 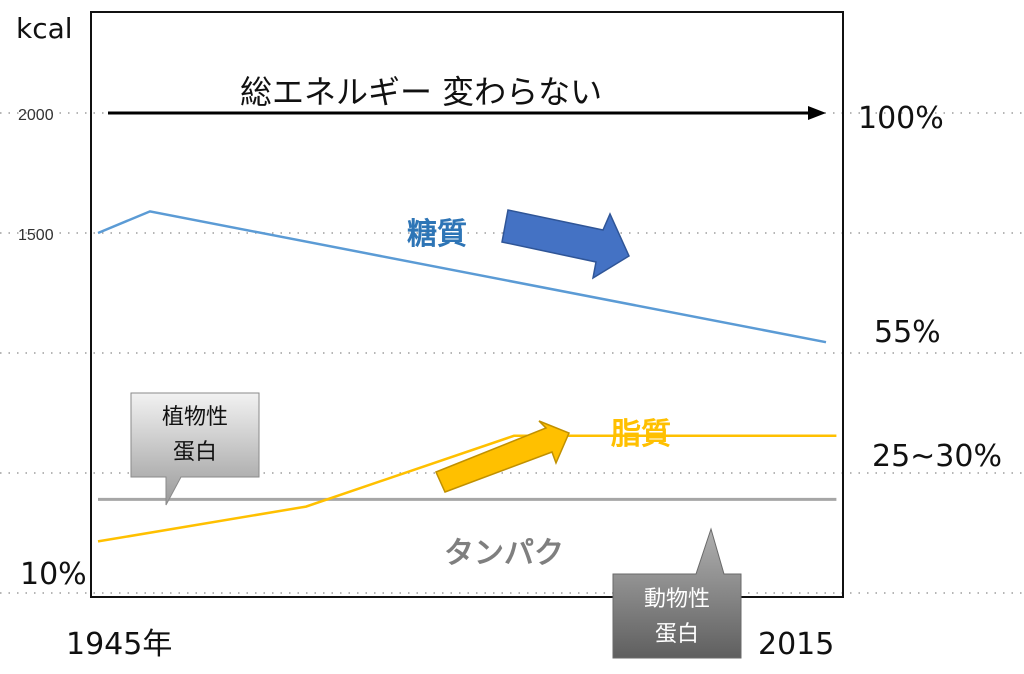 I want to click on sugar-trend-arrow, so click(x=565, y=244).